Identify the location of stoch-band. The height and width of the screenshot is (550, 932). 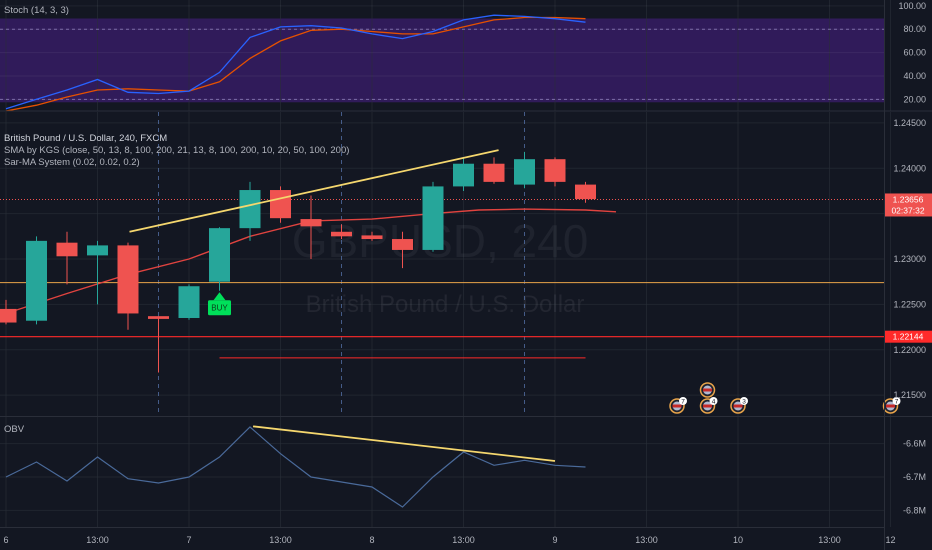
(442, 60).